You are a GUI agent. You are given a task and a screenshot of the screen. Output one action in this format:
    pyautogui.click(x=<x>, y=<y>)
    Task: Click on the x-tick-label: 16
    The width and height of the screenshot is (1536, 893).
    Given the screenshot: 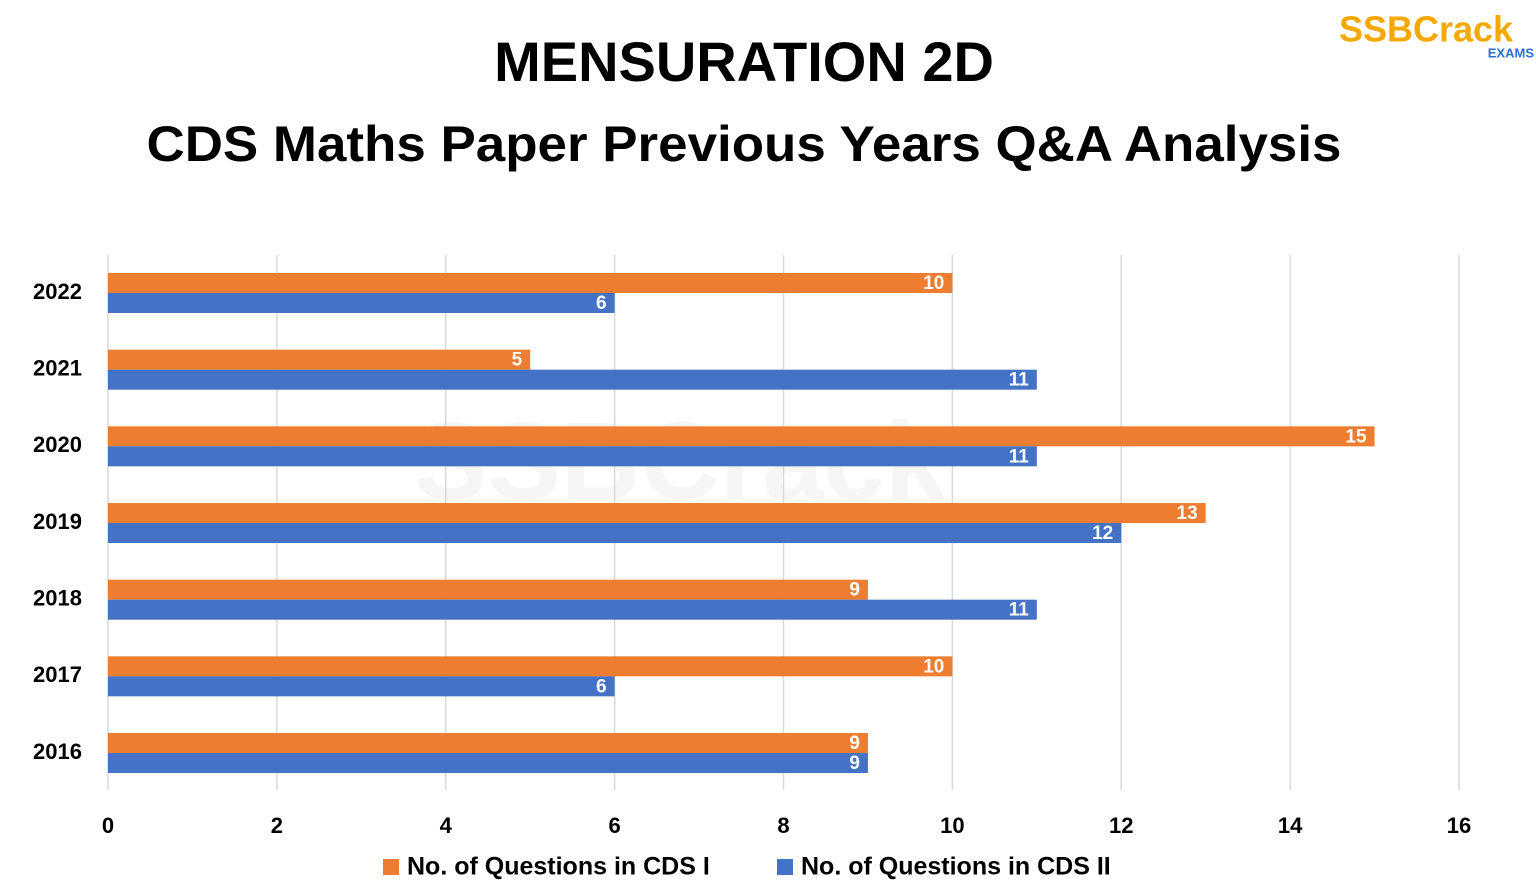 What is the action you would take?
    pyautogui.click(x=1459, y=825)
    